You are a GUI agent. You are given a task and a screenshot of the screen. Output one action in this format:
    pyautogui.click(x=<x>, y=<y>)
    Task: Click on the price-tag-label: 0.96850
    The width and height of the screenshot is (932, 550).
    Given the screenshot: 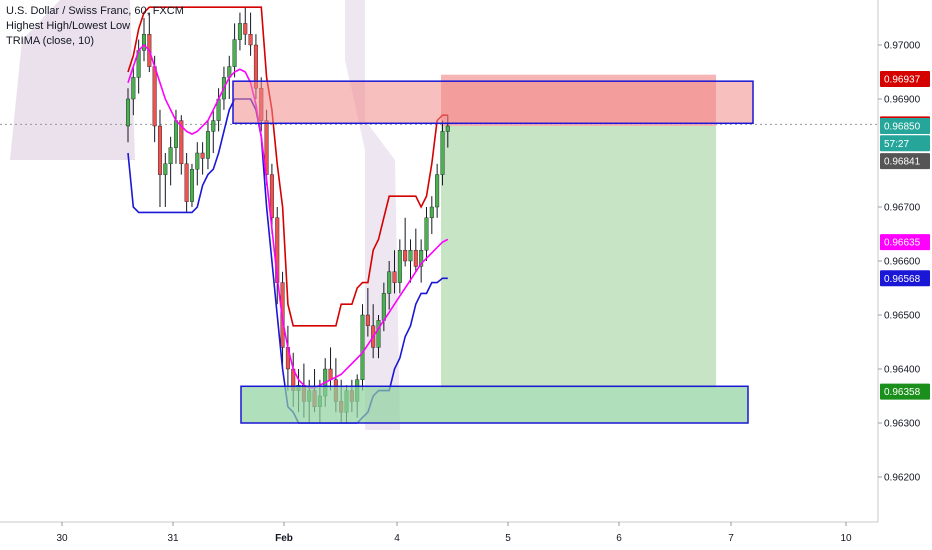 What is the action you would take?
    pyautogui.click(x=902, y=127)
    